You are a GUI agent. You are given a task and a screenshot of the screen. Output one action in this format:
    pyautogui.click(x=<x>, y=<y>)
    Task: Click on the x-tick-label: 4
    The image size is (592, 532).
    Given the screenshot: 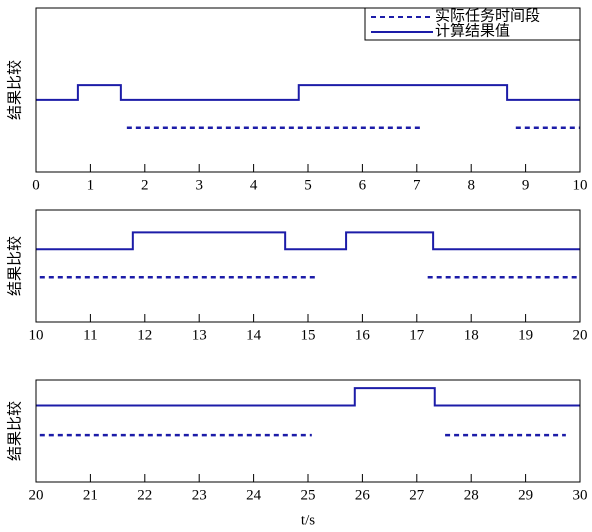 What is the action you would take?
    pyautogui.click(x=254, y=185)
    